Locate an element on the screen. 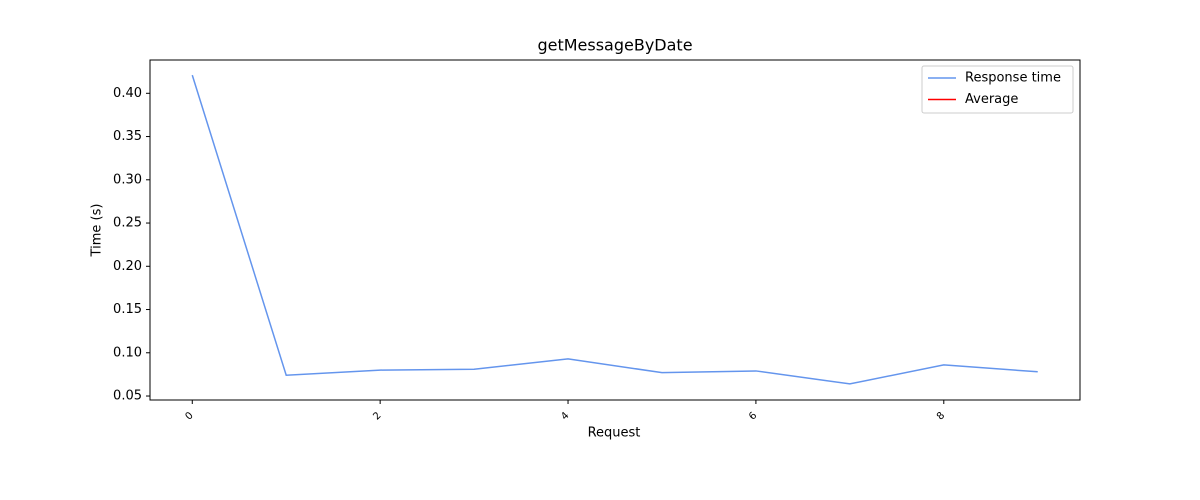 This screenshot has height=500, width=1200. y-tick-label: 0.05 is located at coordinates (127, 396).